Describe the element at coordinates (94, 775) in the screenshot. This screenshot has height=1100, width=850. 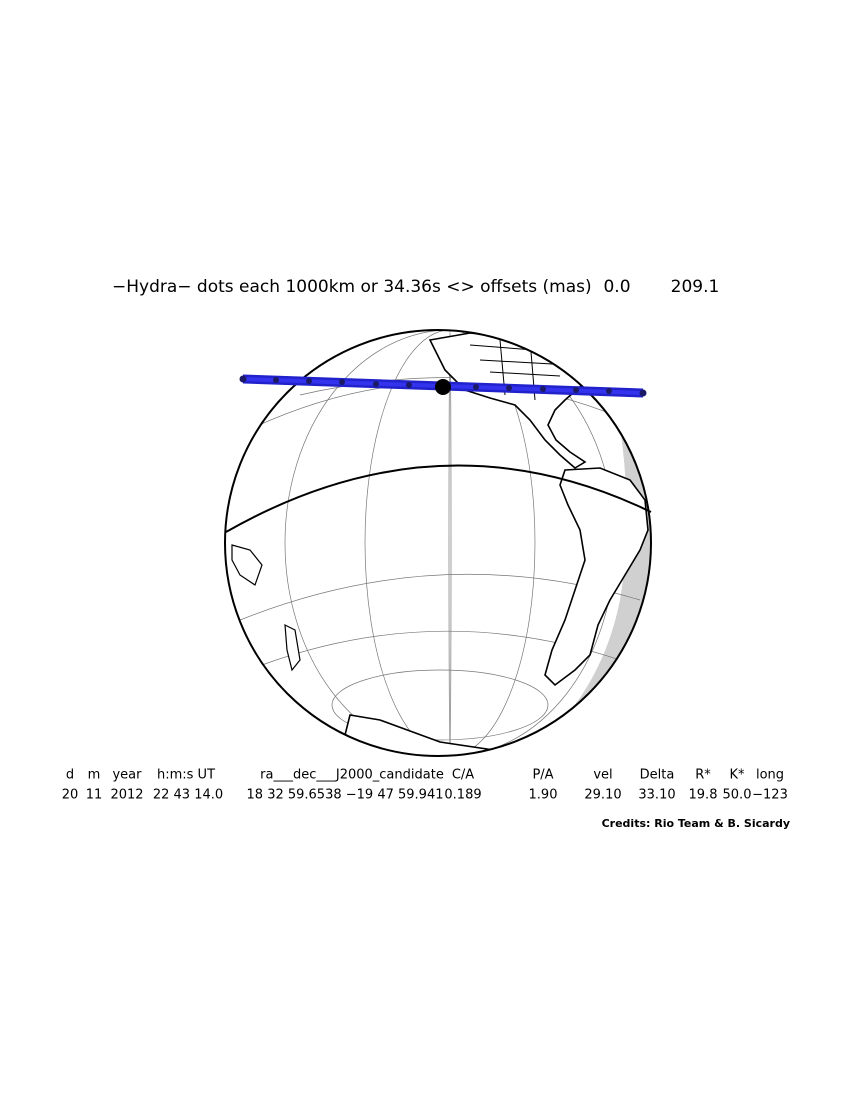
I see `col: m` at that location.